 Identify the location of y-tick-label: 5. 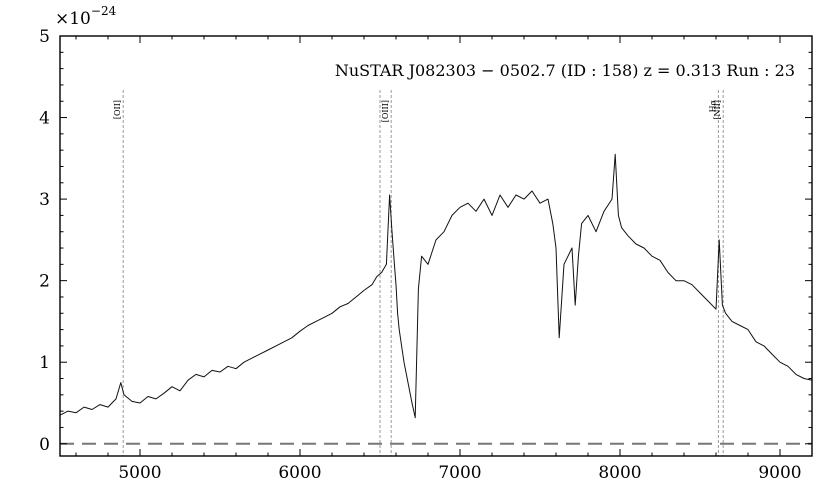
(44, 37).